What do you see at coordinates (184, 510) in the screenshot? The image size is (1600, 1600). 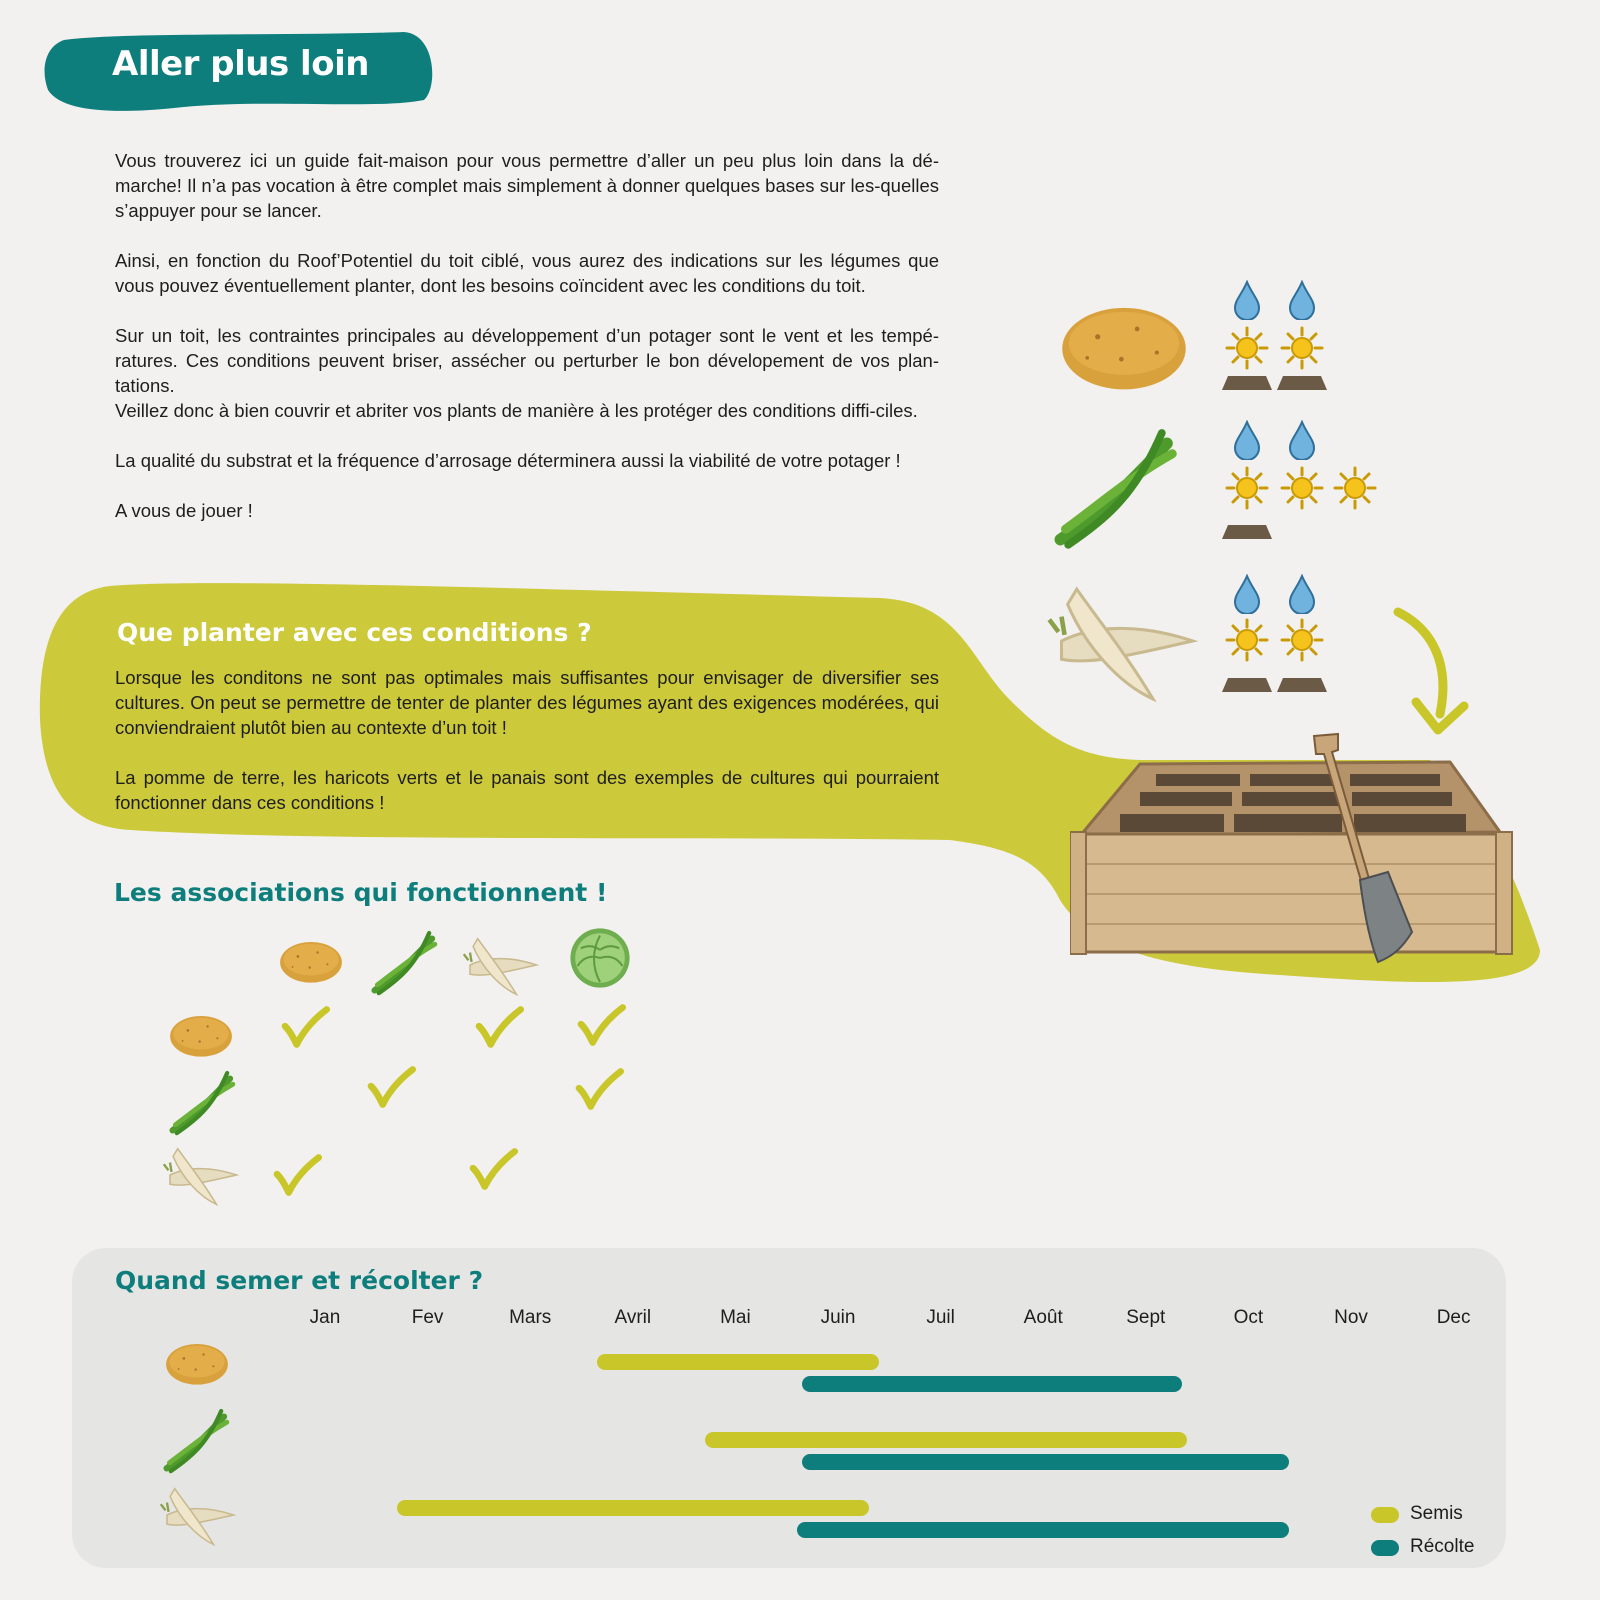 I see `intro-paragraph-6: A vous de jouer !` at bounding box center [184, 510].